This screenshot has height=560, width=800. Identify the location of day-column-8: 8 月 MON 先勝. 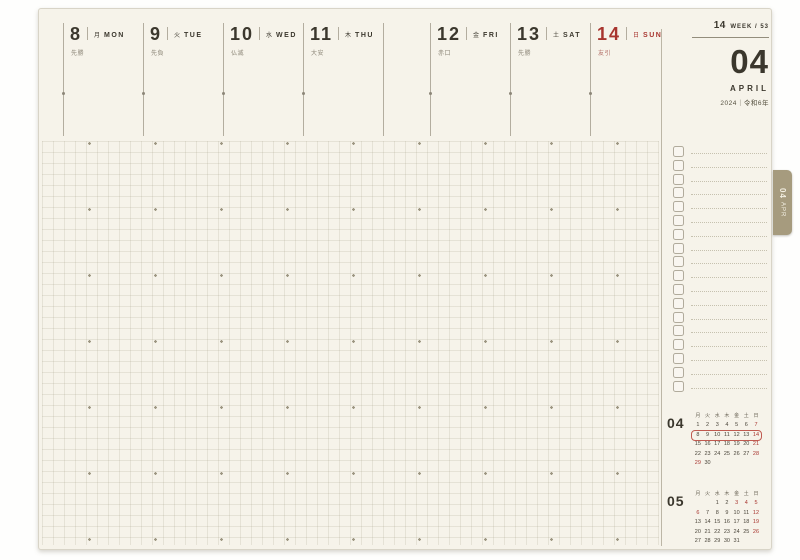
(102, 80).